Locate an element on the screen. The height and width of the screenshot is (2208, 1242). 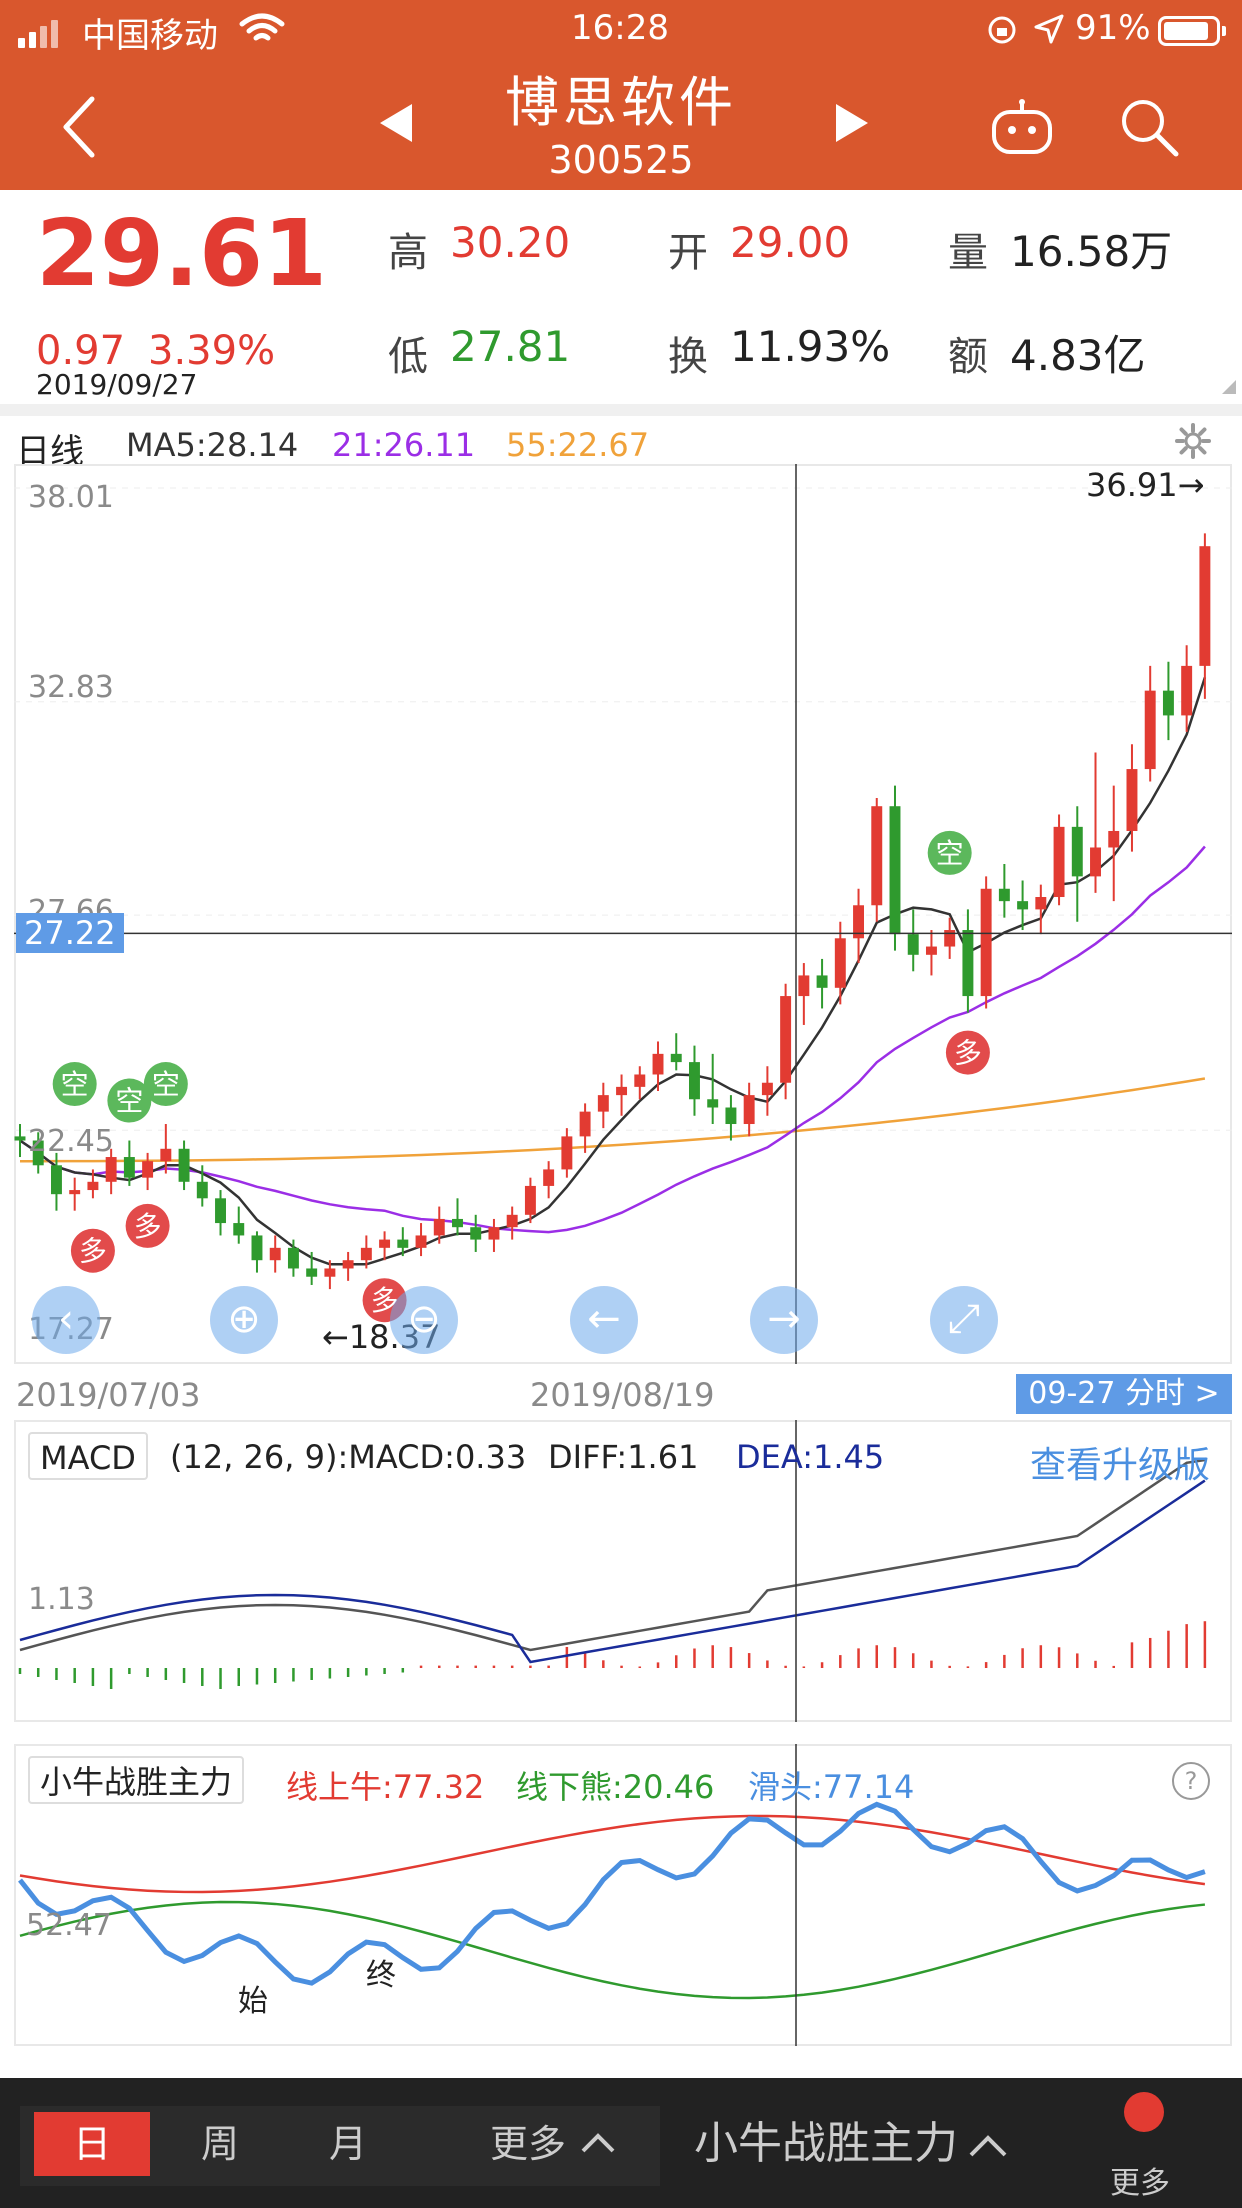
price-change: 0.97 is located at coordinates (81, 351).